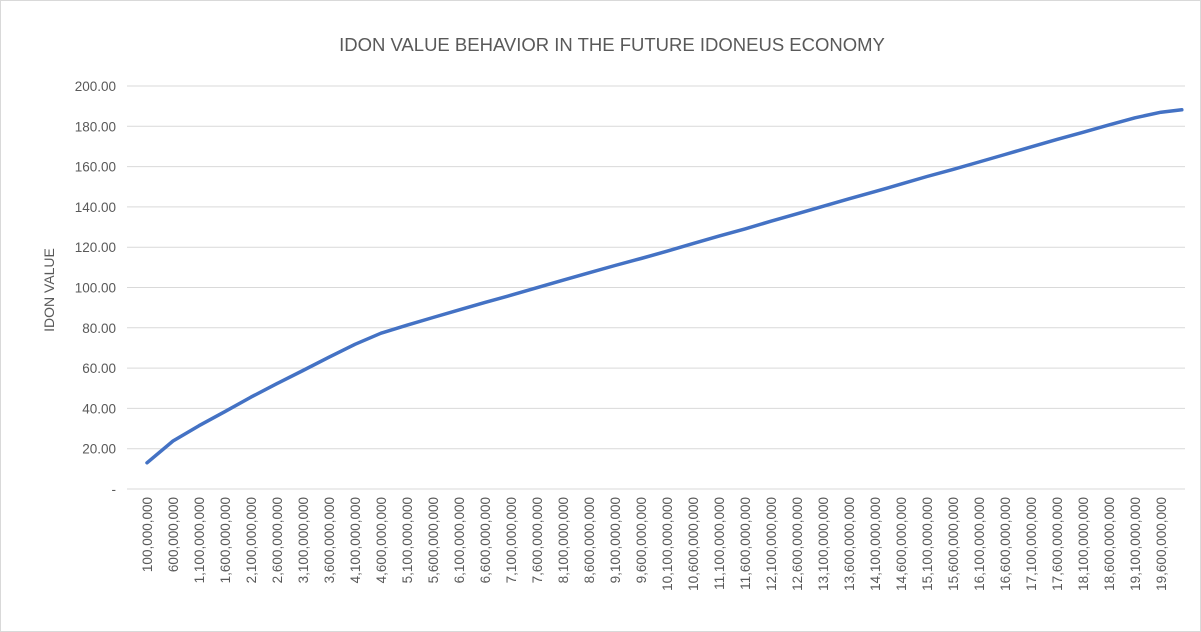  What do you see at coordinates (49, 290) in the screenshot?
I see `y-axis-label: IDON VALUE` at bounding box center [49, 290].